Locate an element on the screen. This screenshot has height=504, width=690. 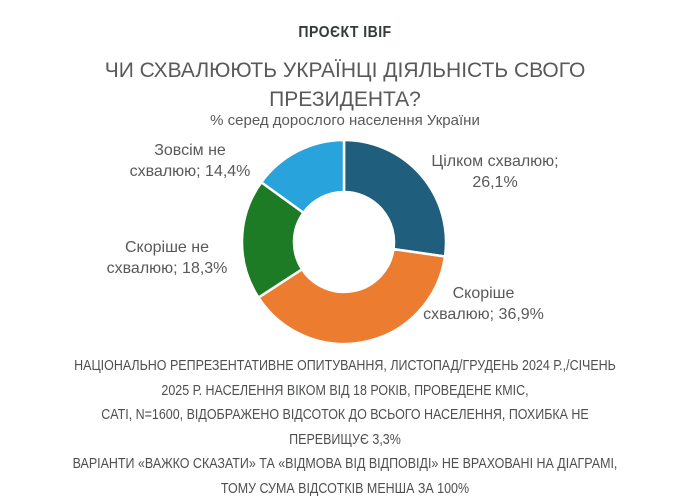
slice-label-line: 26,1% is located at coordinates (495, 182).